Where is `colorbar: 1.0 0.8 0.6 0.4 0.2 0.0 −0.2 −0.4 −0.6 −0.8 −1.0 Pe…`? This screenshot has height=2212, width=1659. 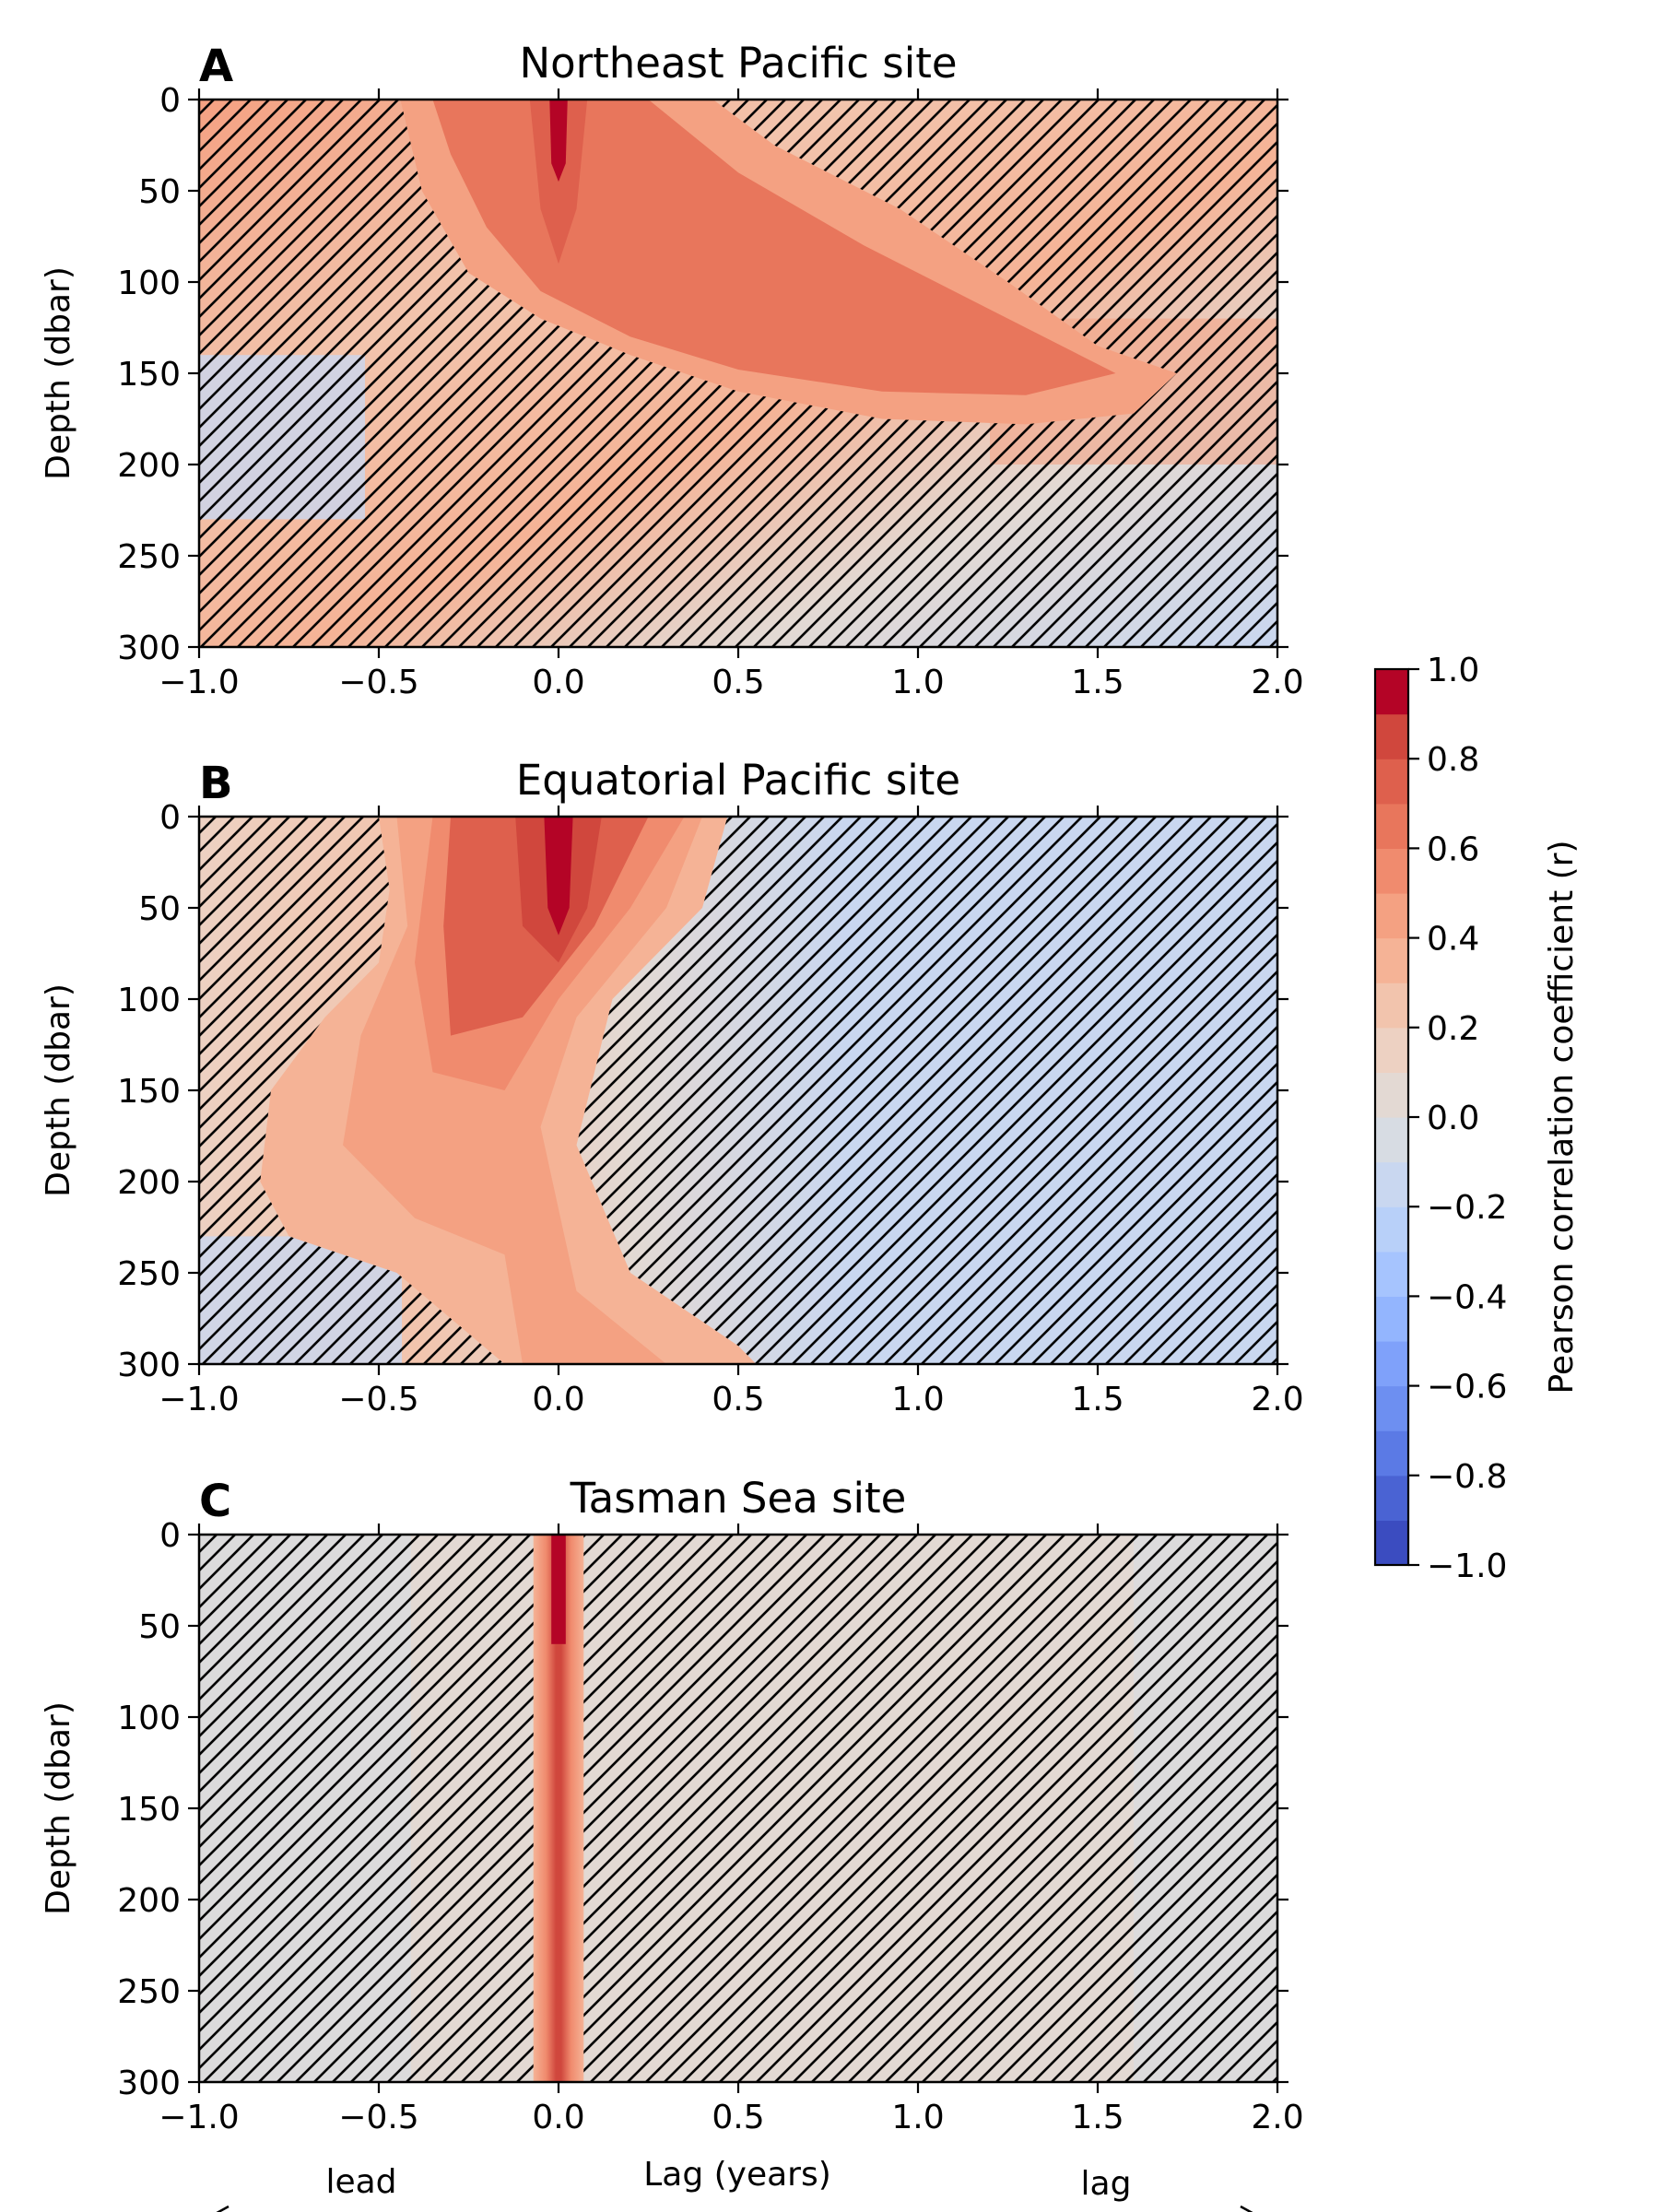 colorbar: 1.0 0.8 0.6 0.4 0.2 0.0 −0.2 −0.4 −0.6 −0.8 −1.0 Pe… is located at coordinates (1477, 1118).